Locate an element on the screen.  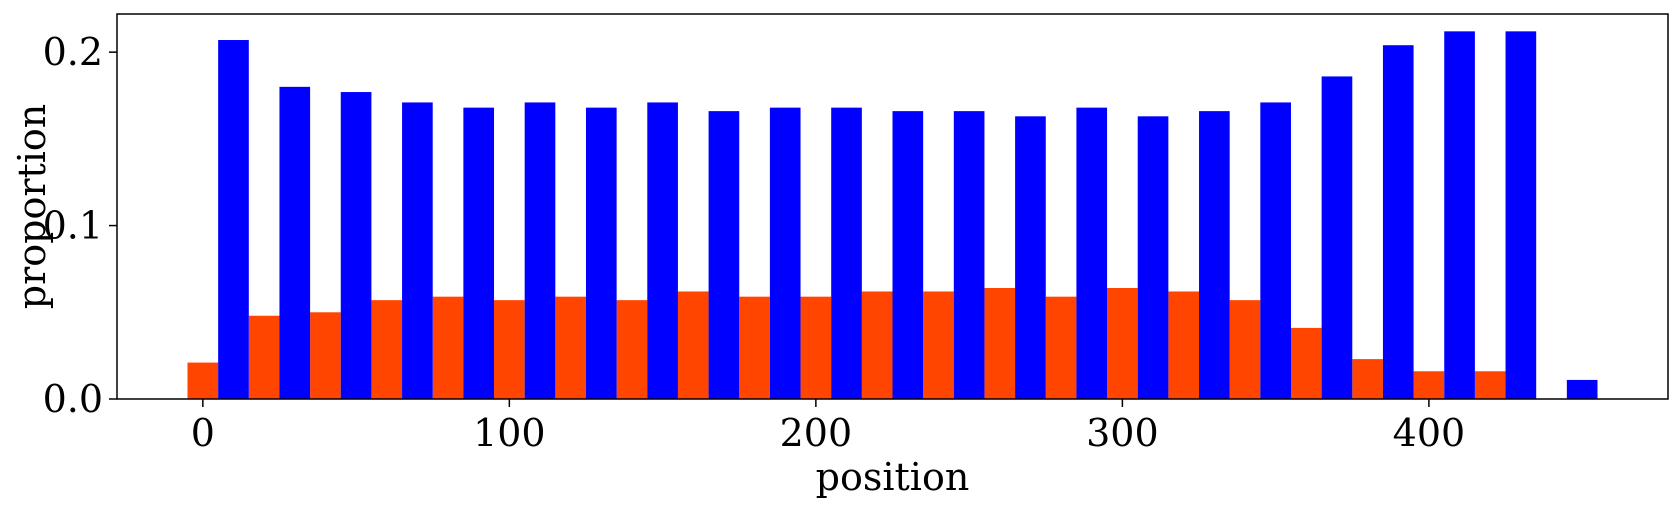
x-axis-ticks: 0 100 200 300 400 is located at coordinates (828, 427).